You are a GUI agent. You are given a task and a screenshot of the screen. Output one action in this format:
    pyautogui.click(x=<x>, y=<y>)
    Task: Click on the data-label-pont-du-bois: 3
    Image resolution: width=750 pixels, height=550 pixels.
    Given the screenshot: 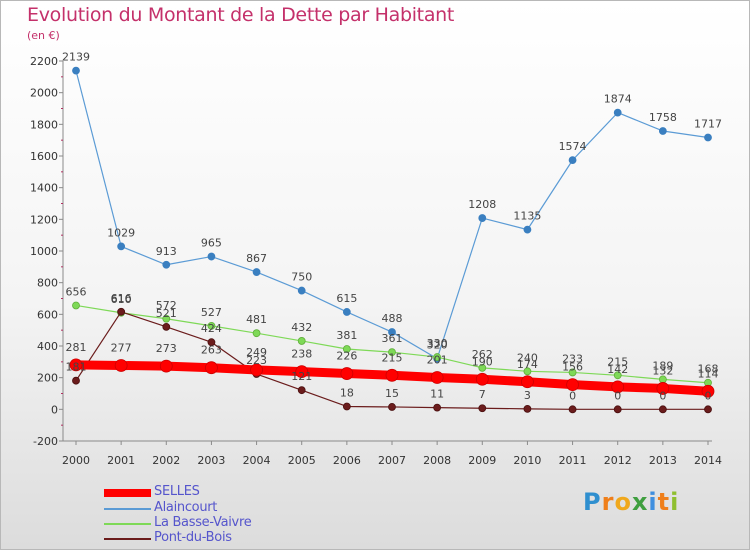 What is the action you would take?
    pyautogui.click(x=527, y=395)
    